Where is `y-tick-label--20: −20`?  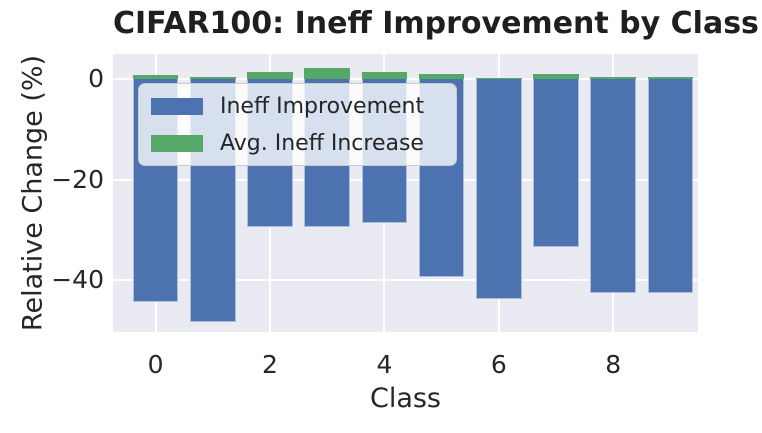 y-tick-label--20: −20 is located at coordinates (77, 179).